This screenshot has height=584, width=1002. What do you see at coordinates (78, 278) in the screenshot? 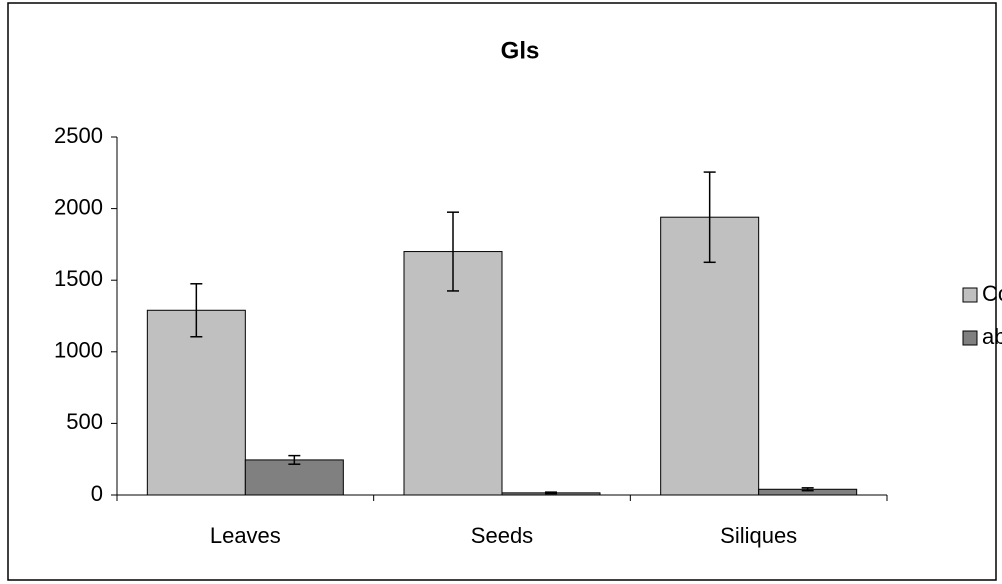
I see `y-tick-label: 1500` at bounding box center [78, 278].